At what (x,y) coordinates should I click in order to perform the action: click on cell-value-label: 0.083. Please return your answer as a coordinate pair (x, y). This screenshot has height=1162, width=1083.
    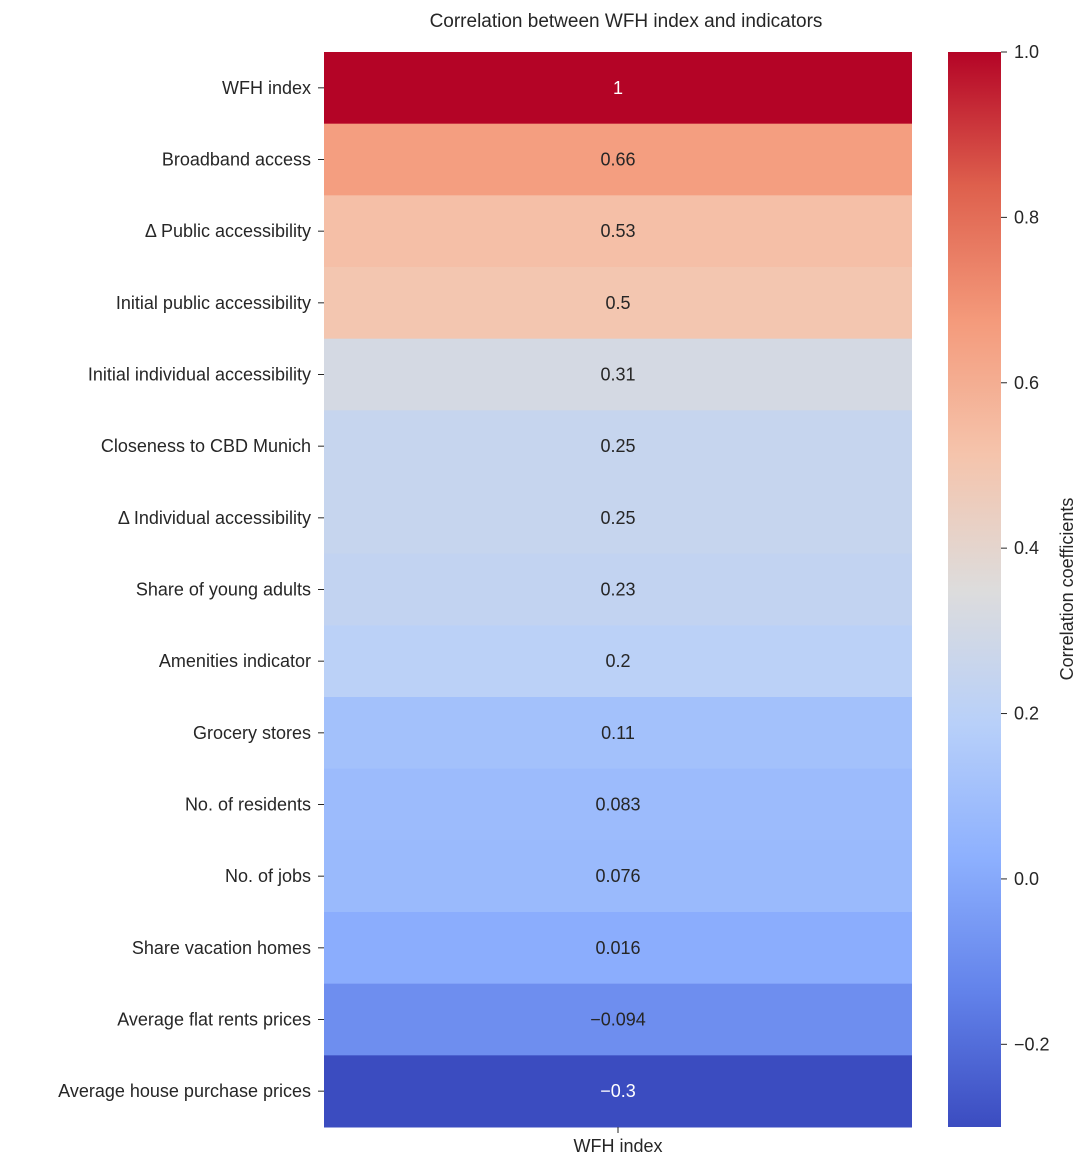
    Looking at the image, I should click on (617, 805).